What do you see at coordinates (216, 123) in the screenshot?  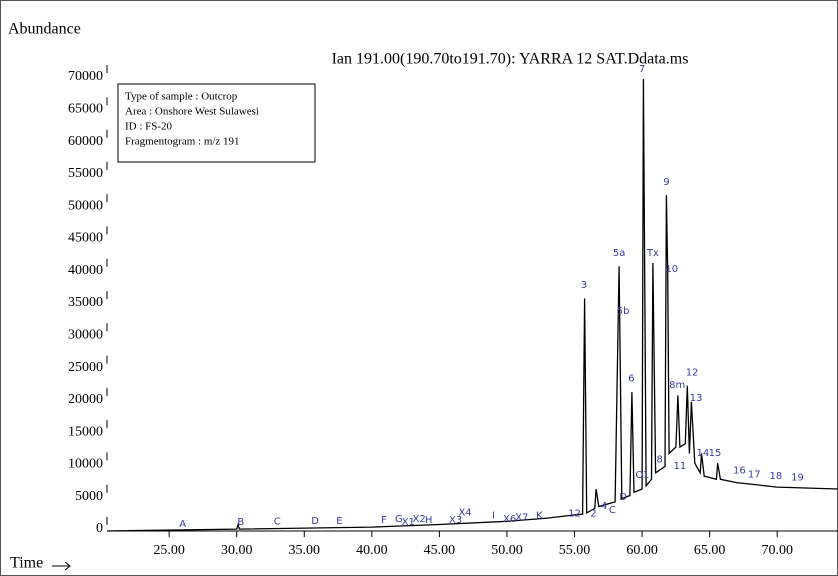 I see `info-box` at bounding box center [216, 123].